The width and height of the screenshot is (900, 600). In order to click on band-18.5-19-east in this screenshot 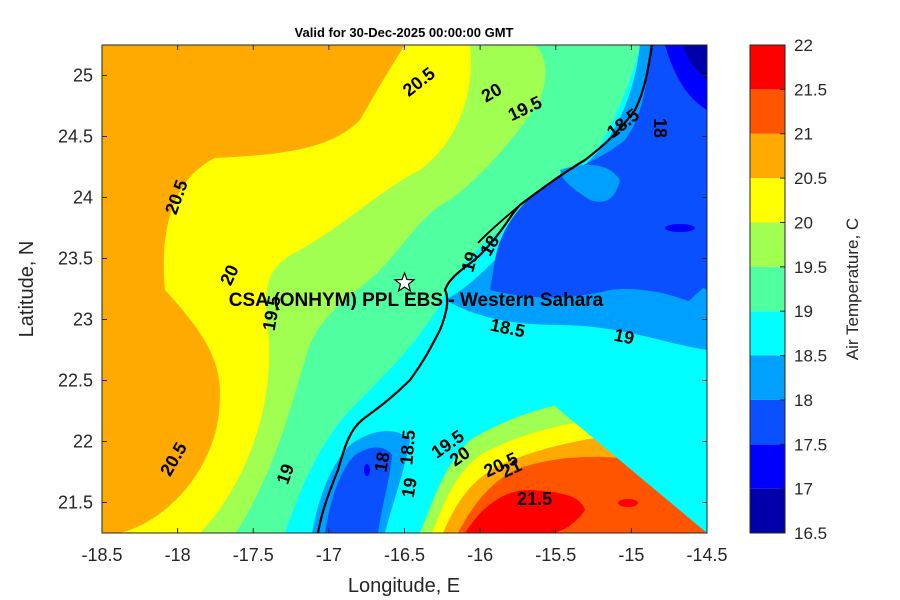, I will do `click(573, 421)`.